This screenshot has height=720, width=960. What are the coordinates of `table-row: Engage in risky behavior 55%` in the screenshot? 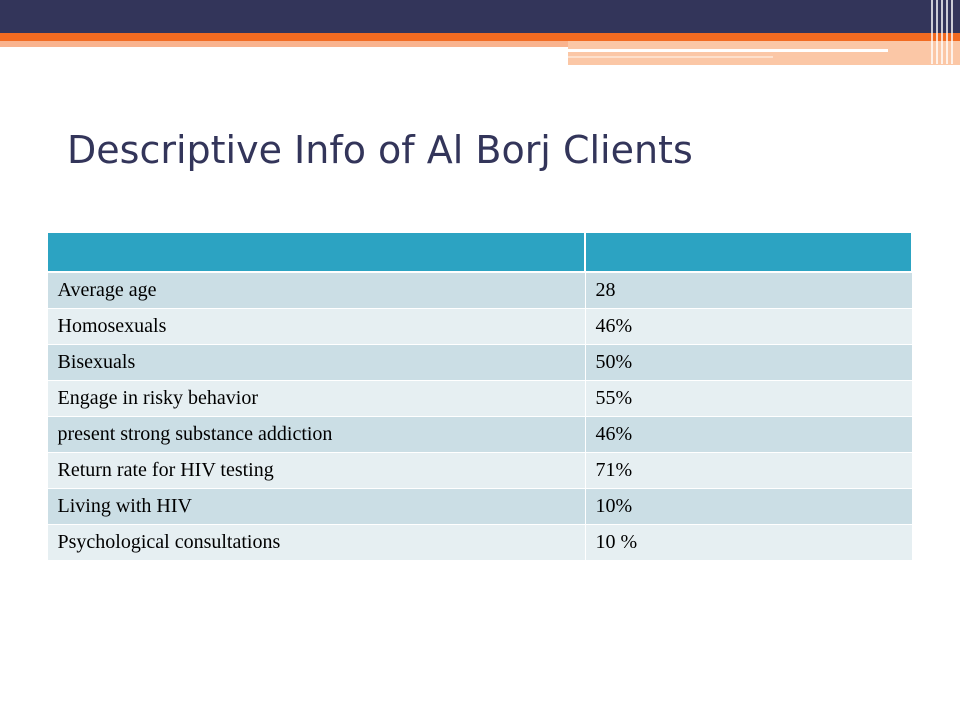 It's located at (479, 398).